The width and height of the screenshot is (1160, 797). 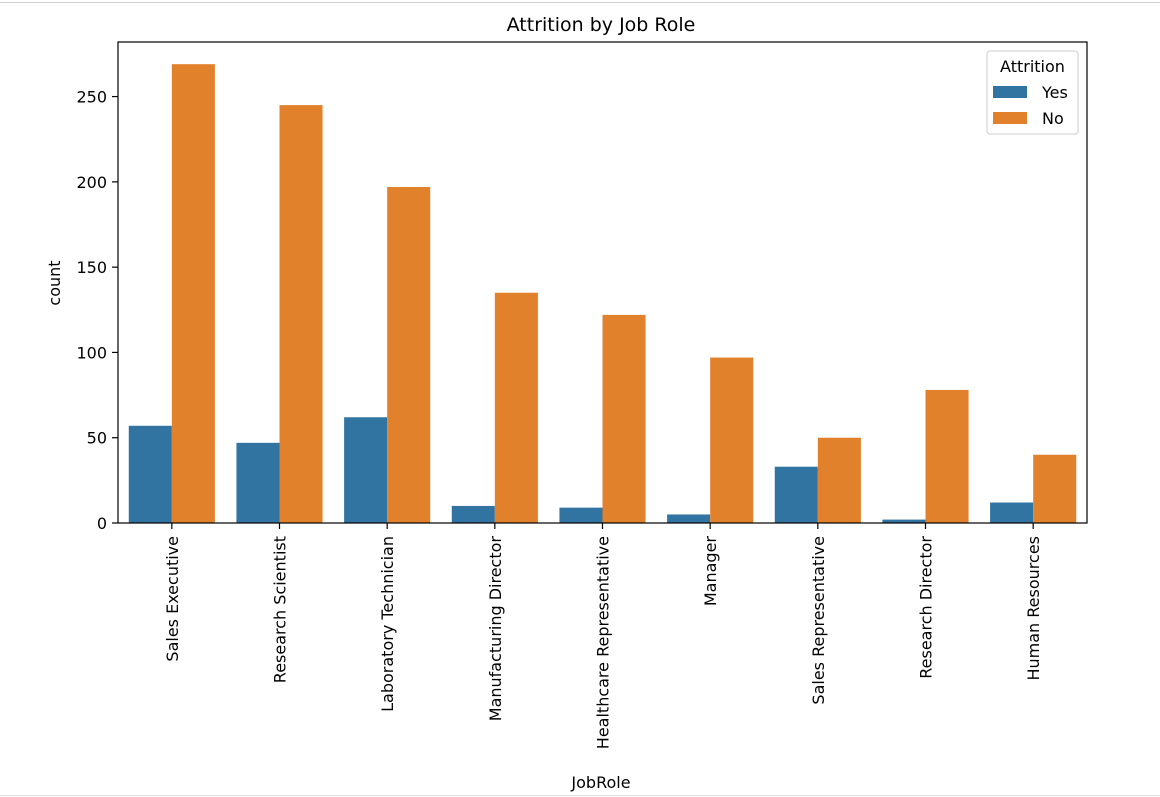 I want to click on x-tick-label: Manager, so click(x=710, y=571).